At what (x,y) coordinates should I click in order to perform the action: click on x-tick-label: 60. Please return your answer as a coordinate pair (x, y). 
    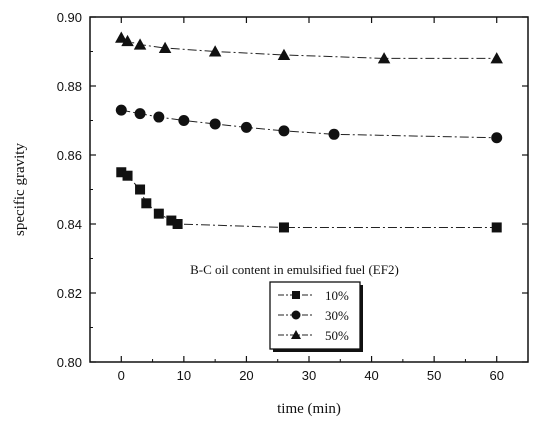
    Looking at the image, I should click on (496, 375).